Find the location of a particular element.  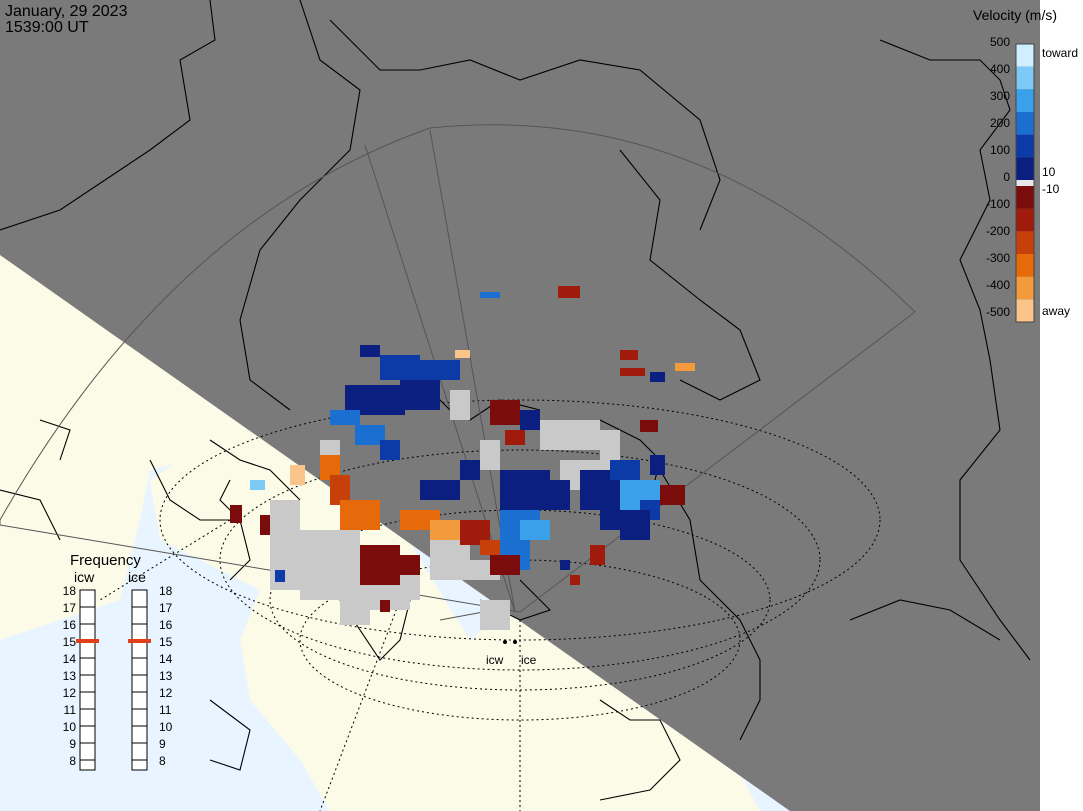

radar-site-icw is located at coordinates (505, 642).